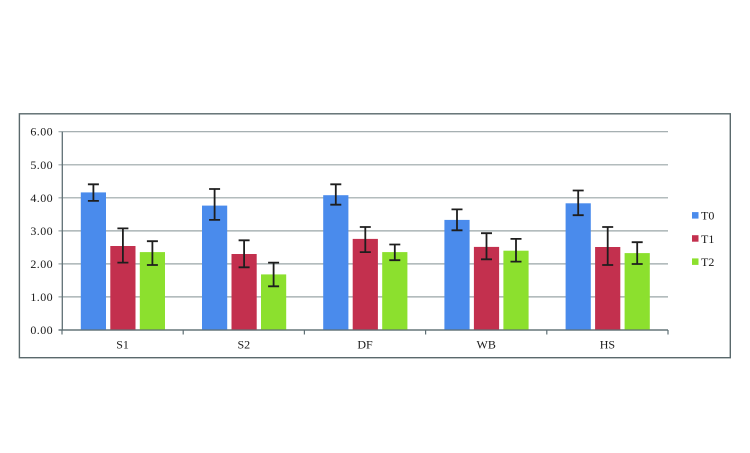  What do you see at coordinates (707, 216) in the screenshot?
I see `svg-text: T0` at bounding box center [707, 216].